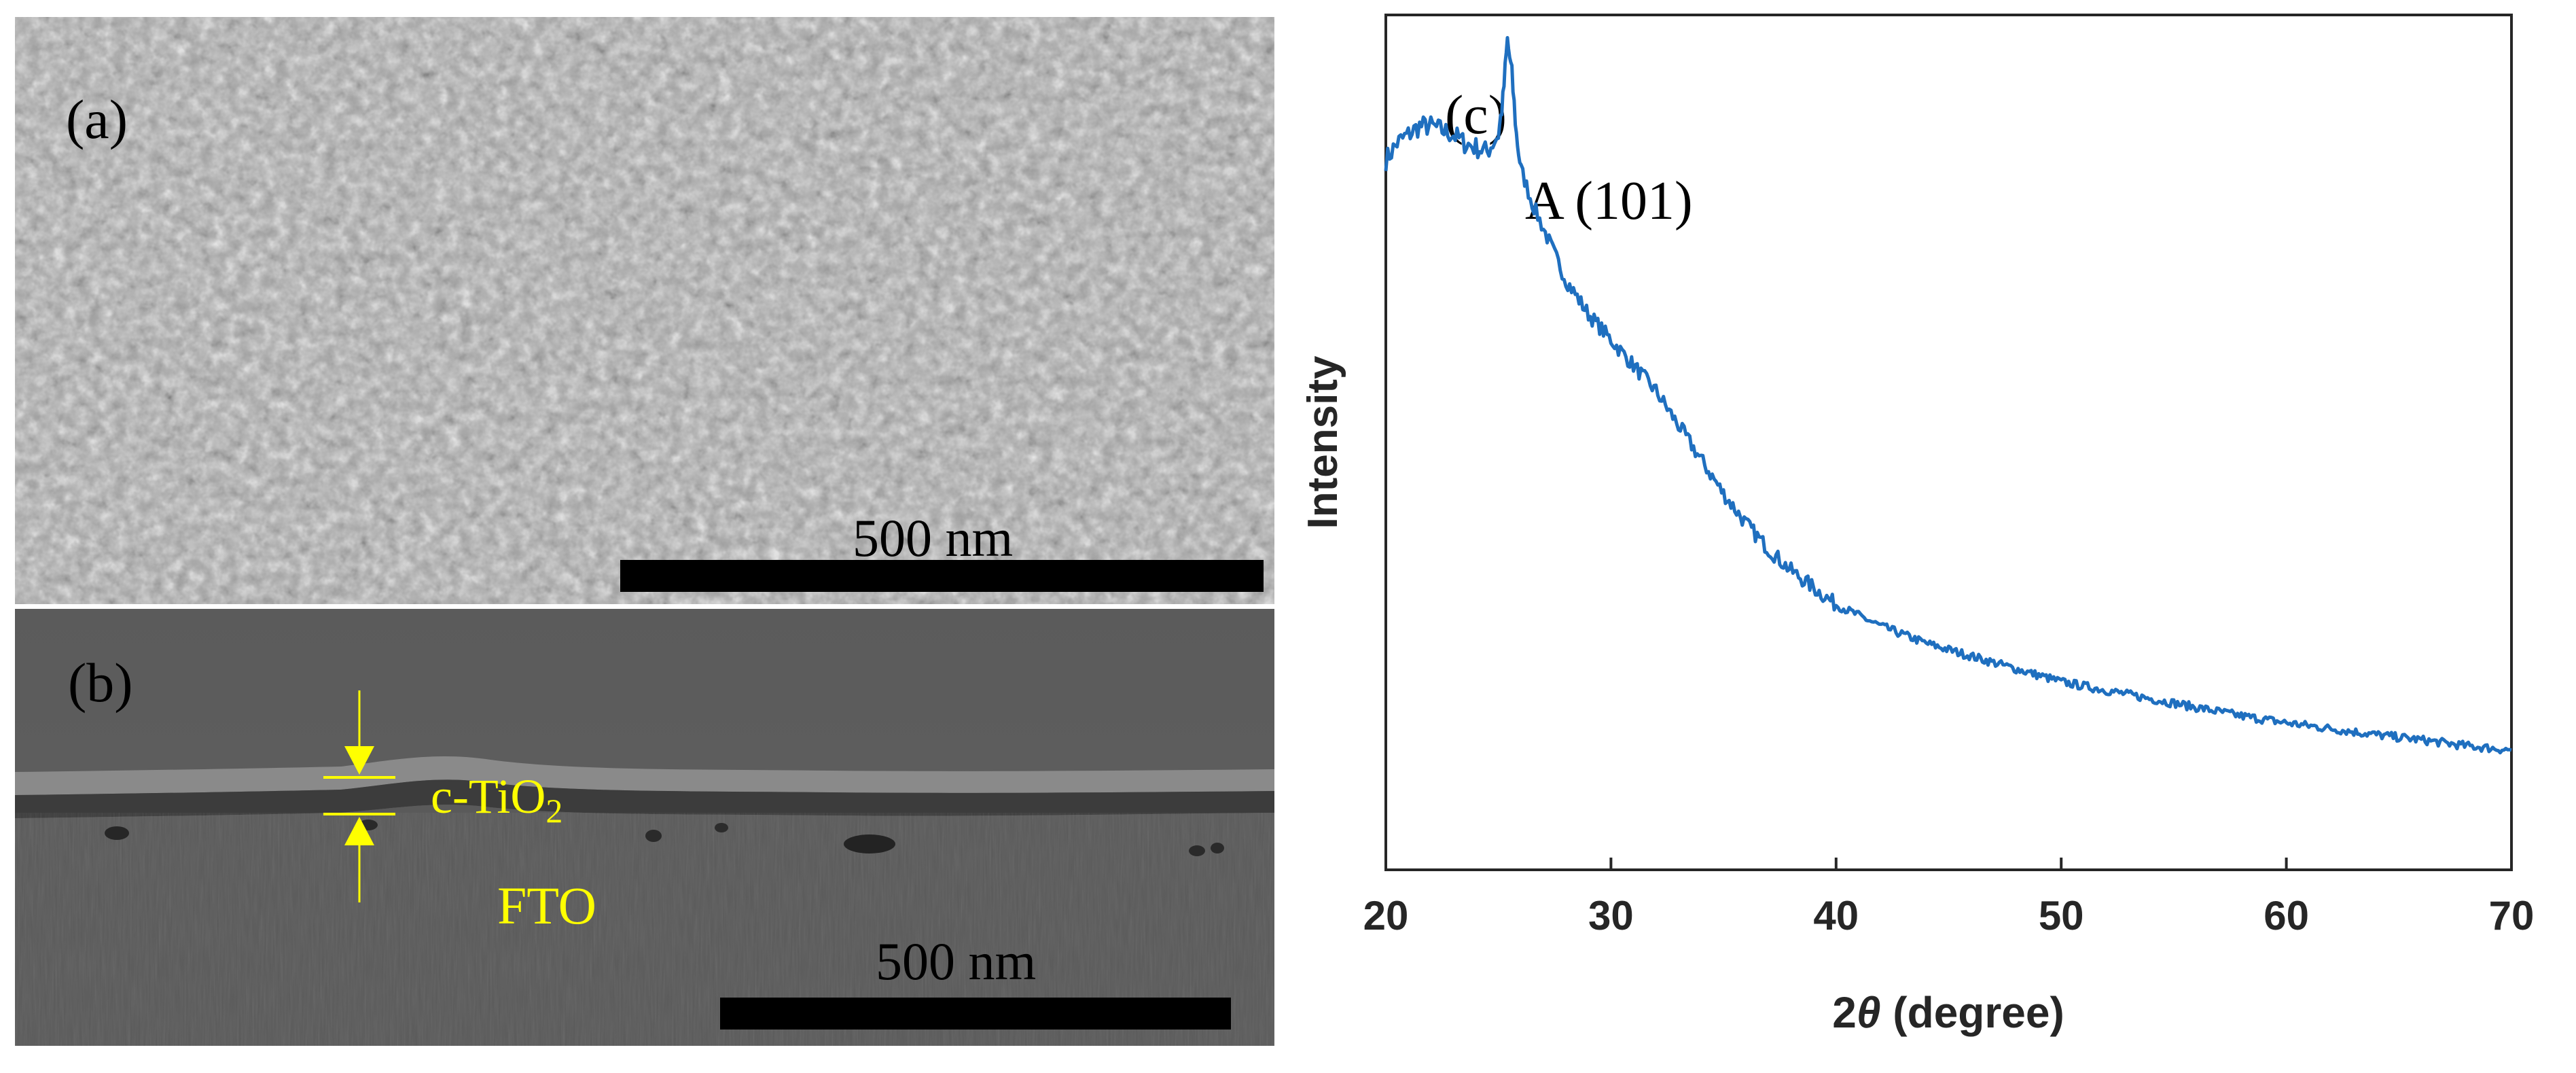  I want to click on panel-a-label: (a), so click(97, 119).